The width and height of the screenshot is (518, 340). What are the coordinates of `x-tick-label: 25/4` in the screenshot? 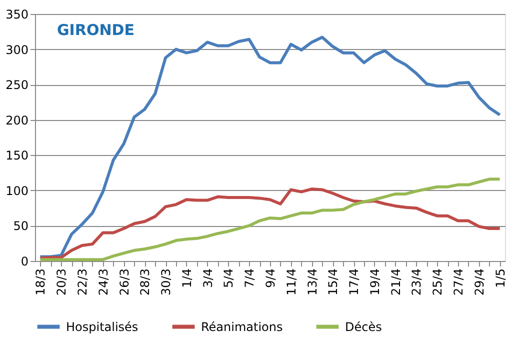 It's located at (437, 282).